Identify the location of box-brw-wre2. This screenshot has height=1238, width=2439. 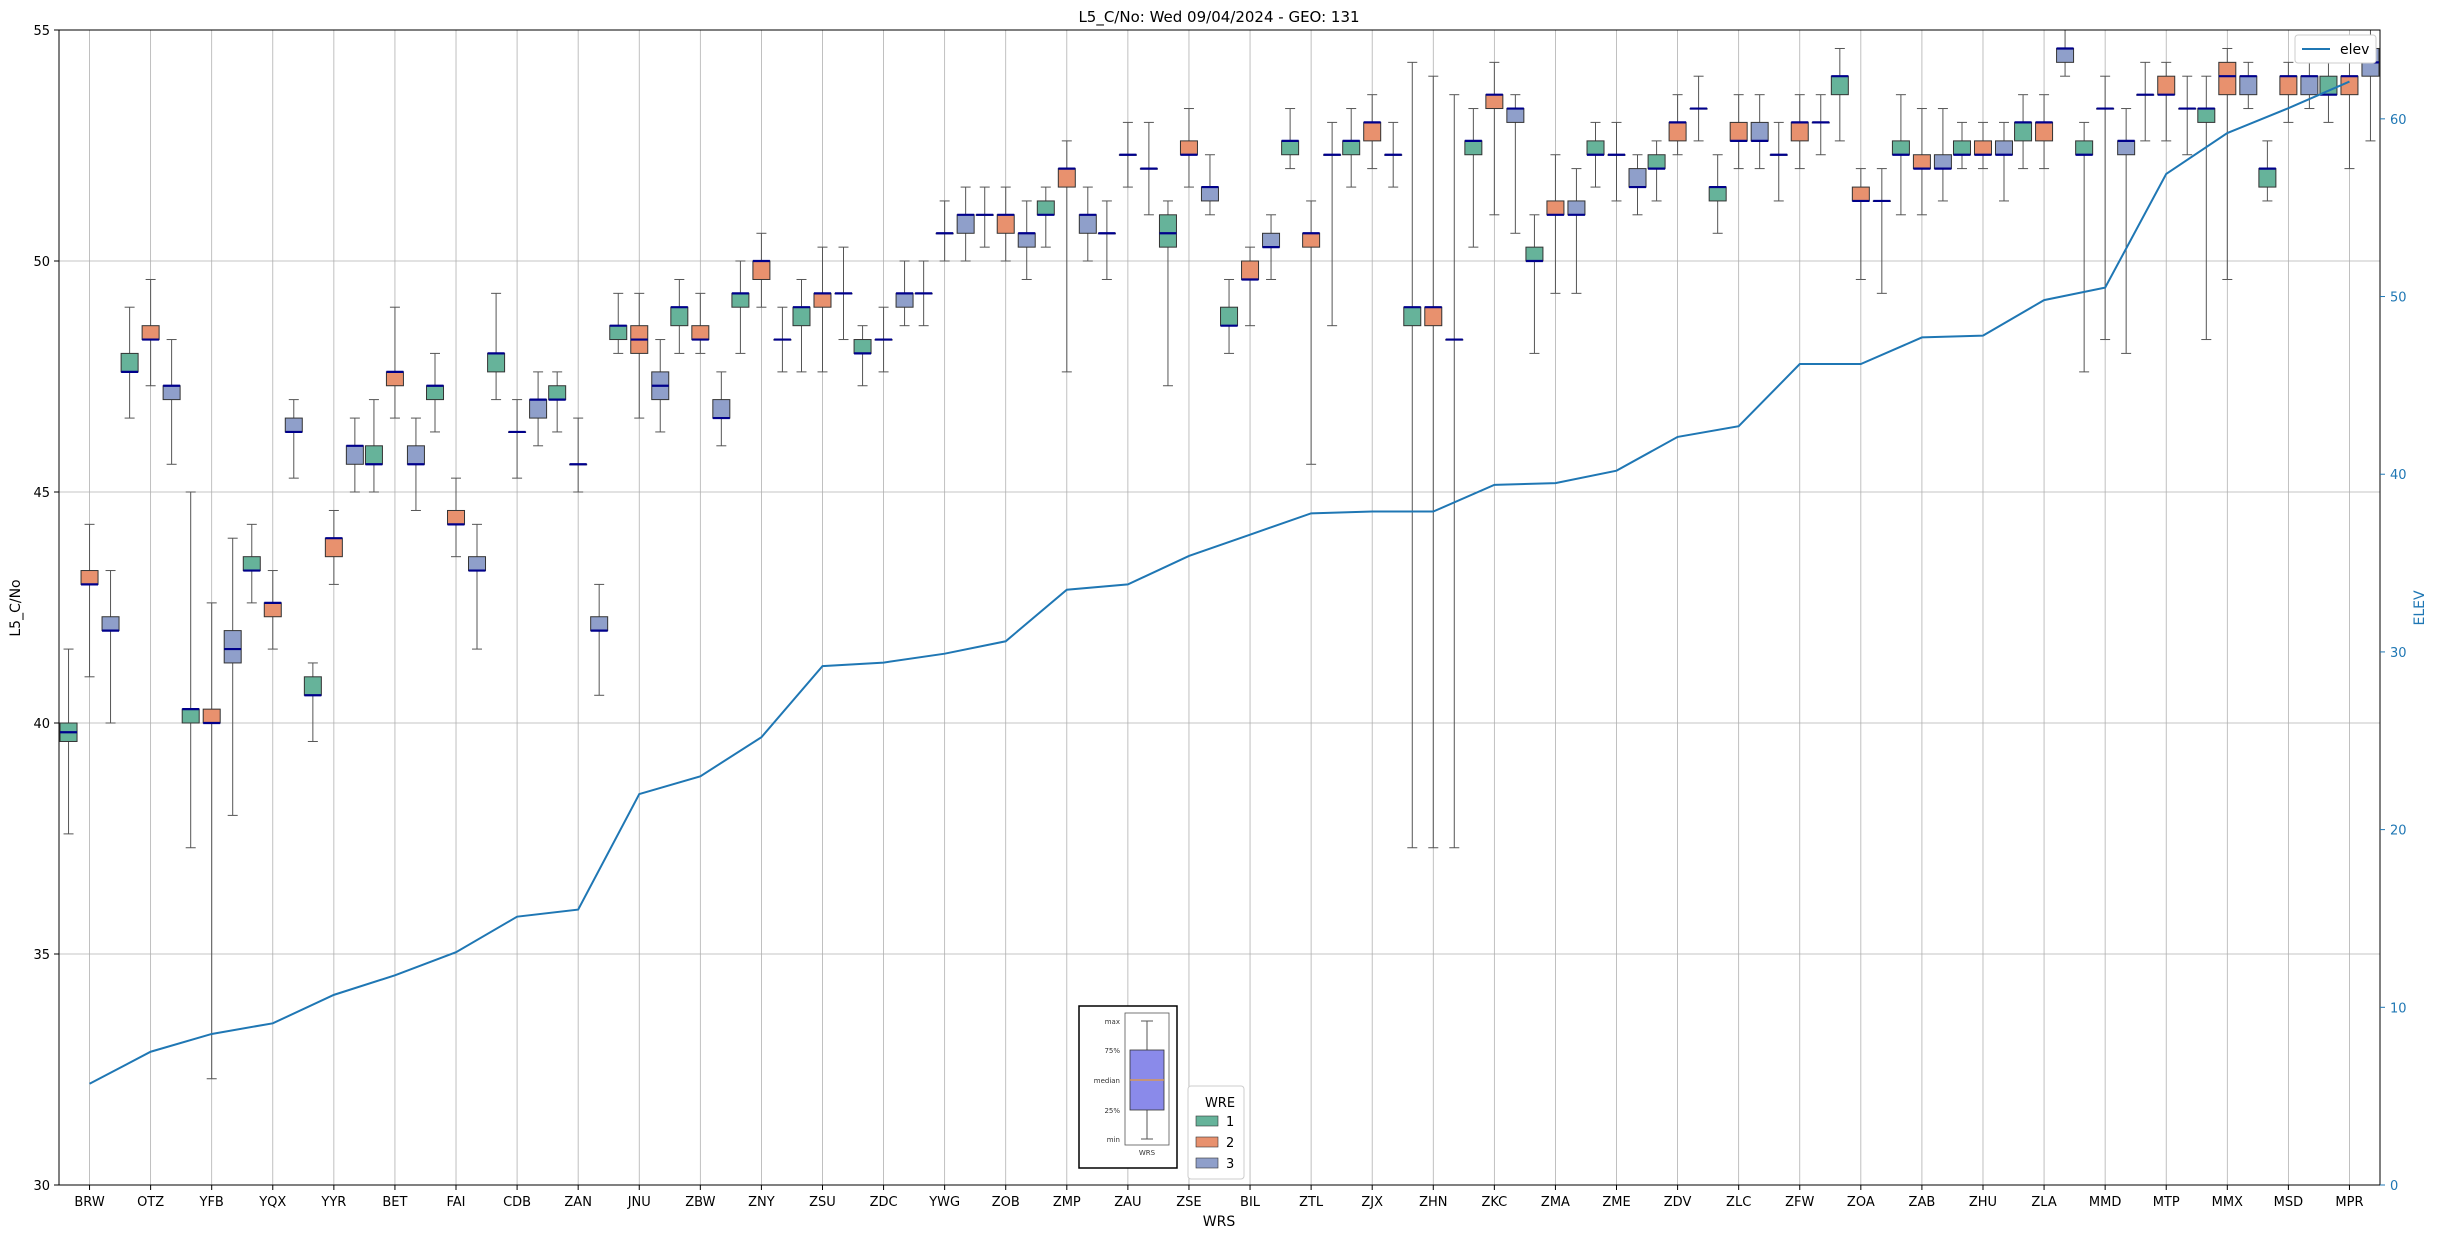
(89, 577).